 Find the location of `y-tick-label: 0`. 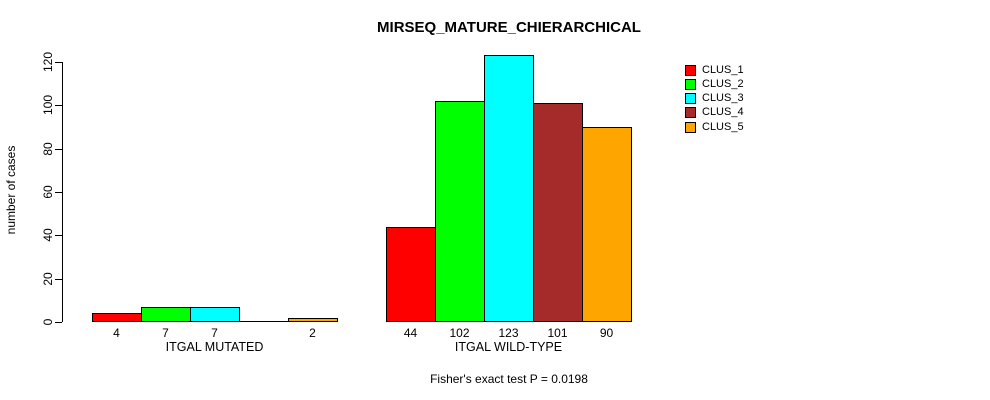

y-tick-label: 0 is located at coordinates (48, 322).